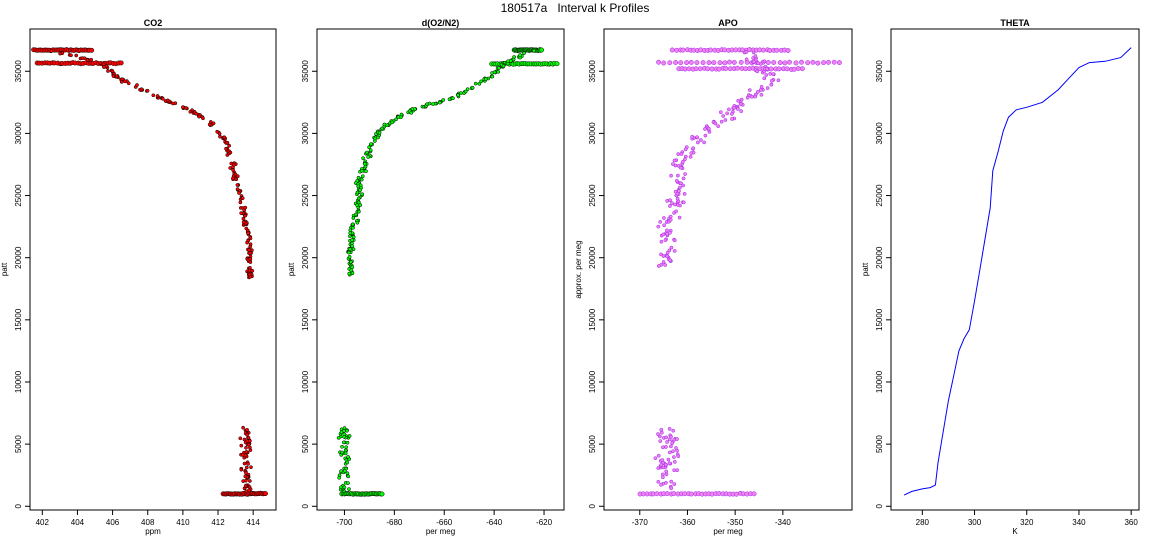  What do you see at coordinates (592, 257) in the screenshot?
I see `y-tick-label: 20000` at bounding box center [592, 257].